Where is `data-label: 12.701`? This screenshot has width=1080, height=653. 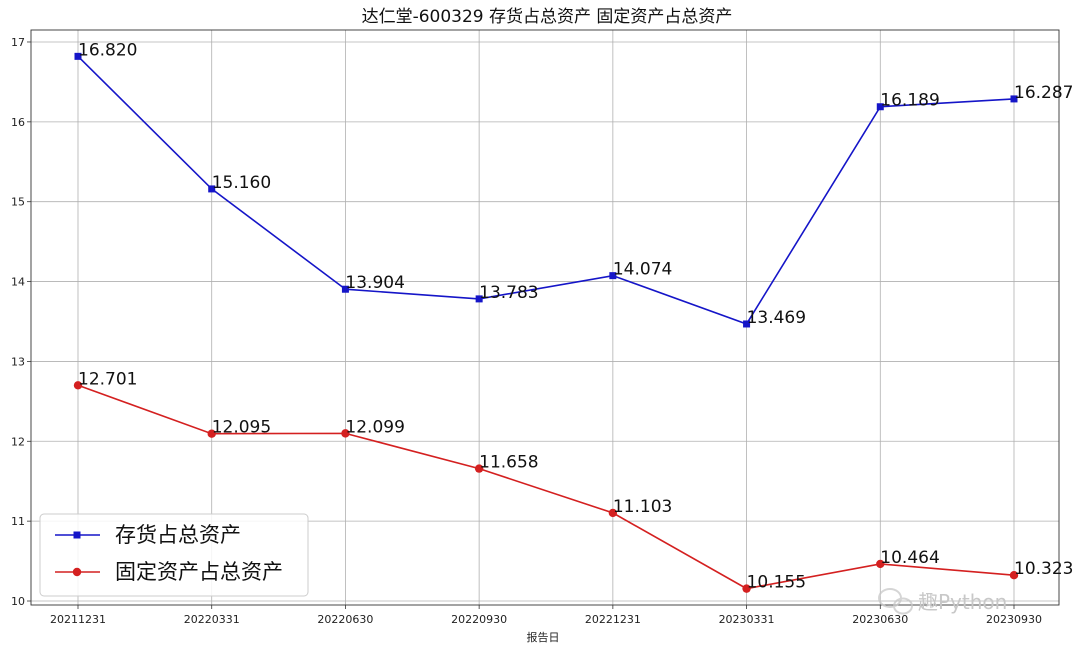
data-label: 12.701 is located at coordinates (107, 379).